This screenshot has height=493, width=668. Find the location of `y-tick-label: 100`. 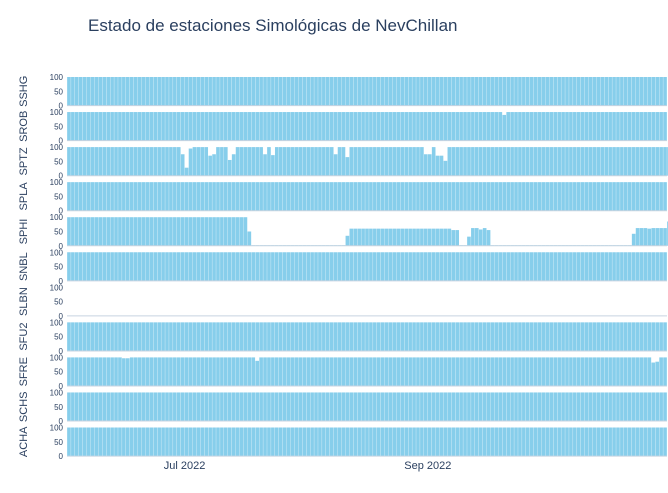

y-tick-label: 100 is located at coordinates (57, 357).